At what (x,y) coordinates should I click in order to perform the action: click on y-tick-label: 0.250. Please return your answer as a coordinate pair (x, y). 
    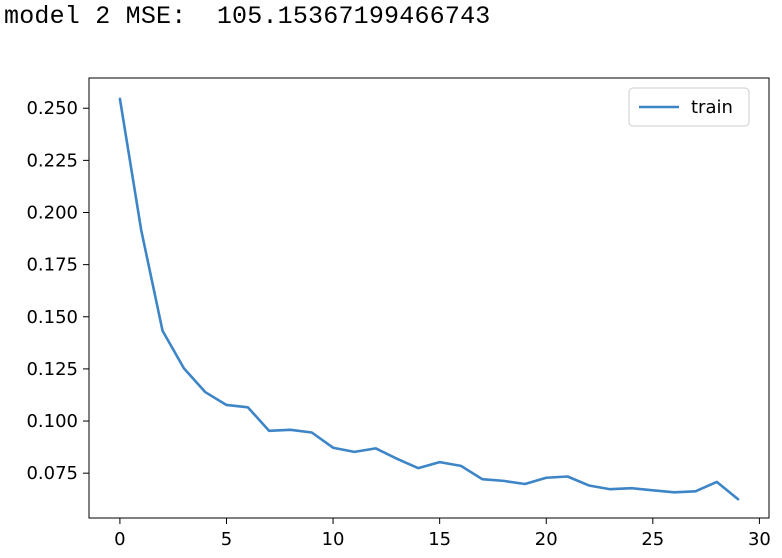
    Looking at the image, I should click on (52, 108).